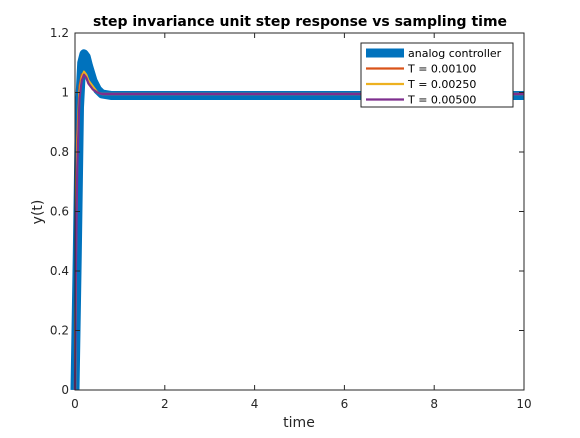 The height and width of the screenshot is (438, 580). What do you see at coordinates (59, 271) in the screenshot?
I see `y-tick-label: 0.4` at bounding box center [59, 271].